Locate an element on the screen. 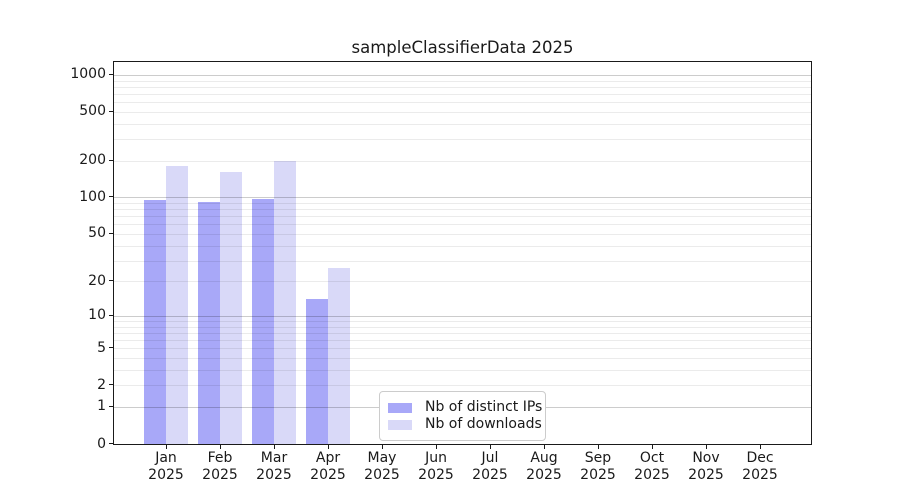  x-tick-label-sep: Sep 2025 is located at coordinates (598, 467).